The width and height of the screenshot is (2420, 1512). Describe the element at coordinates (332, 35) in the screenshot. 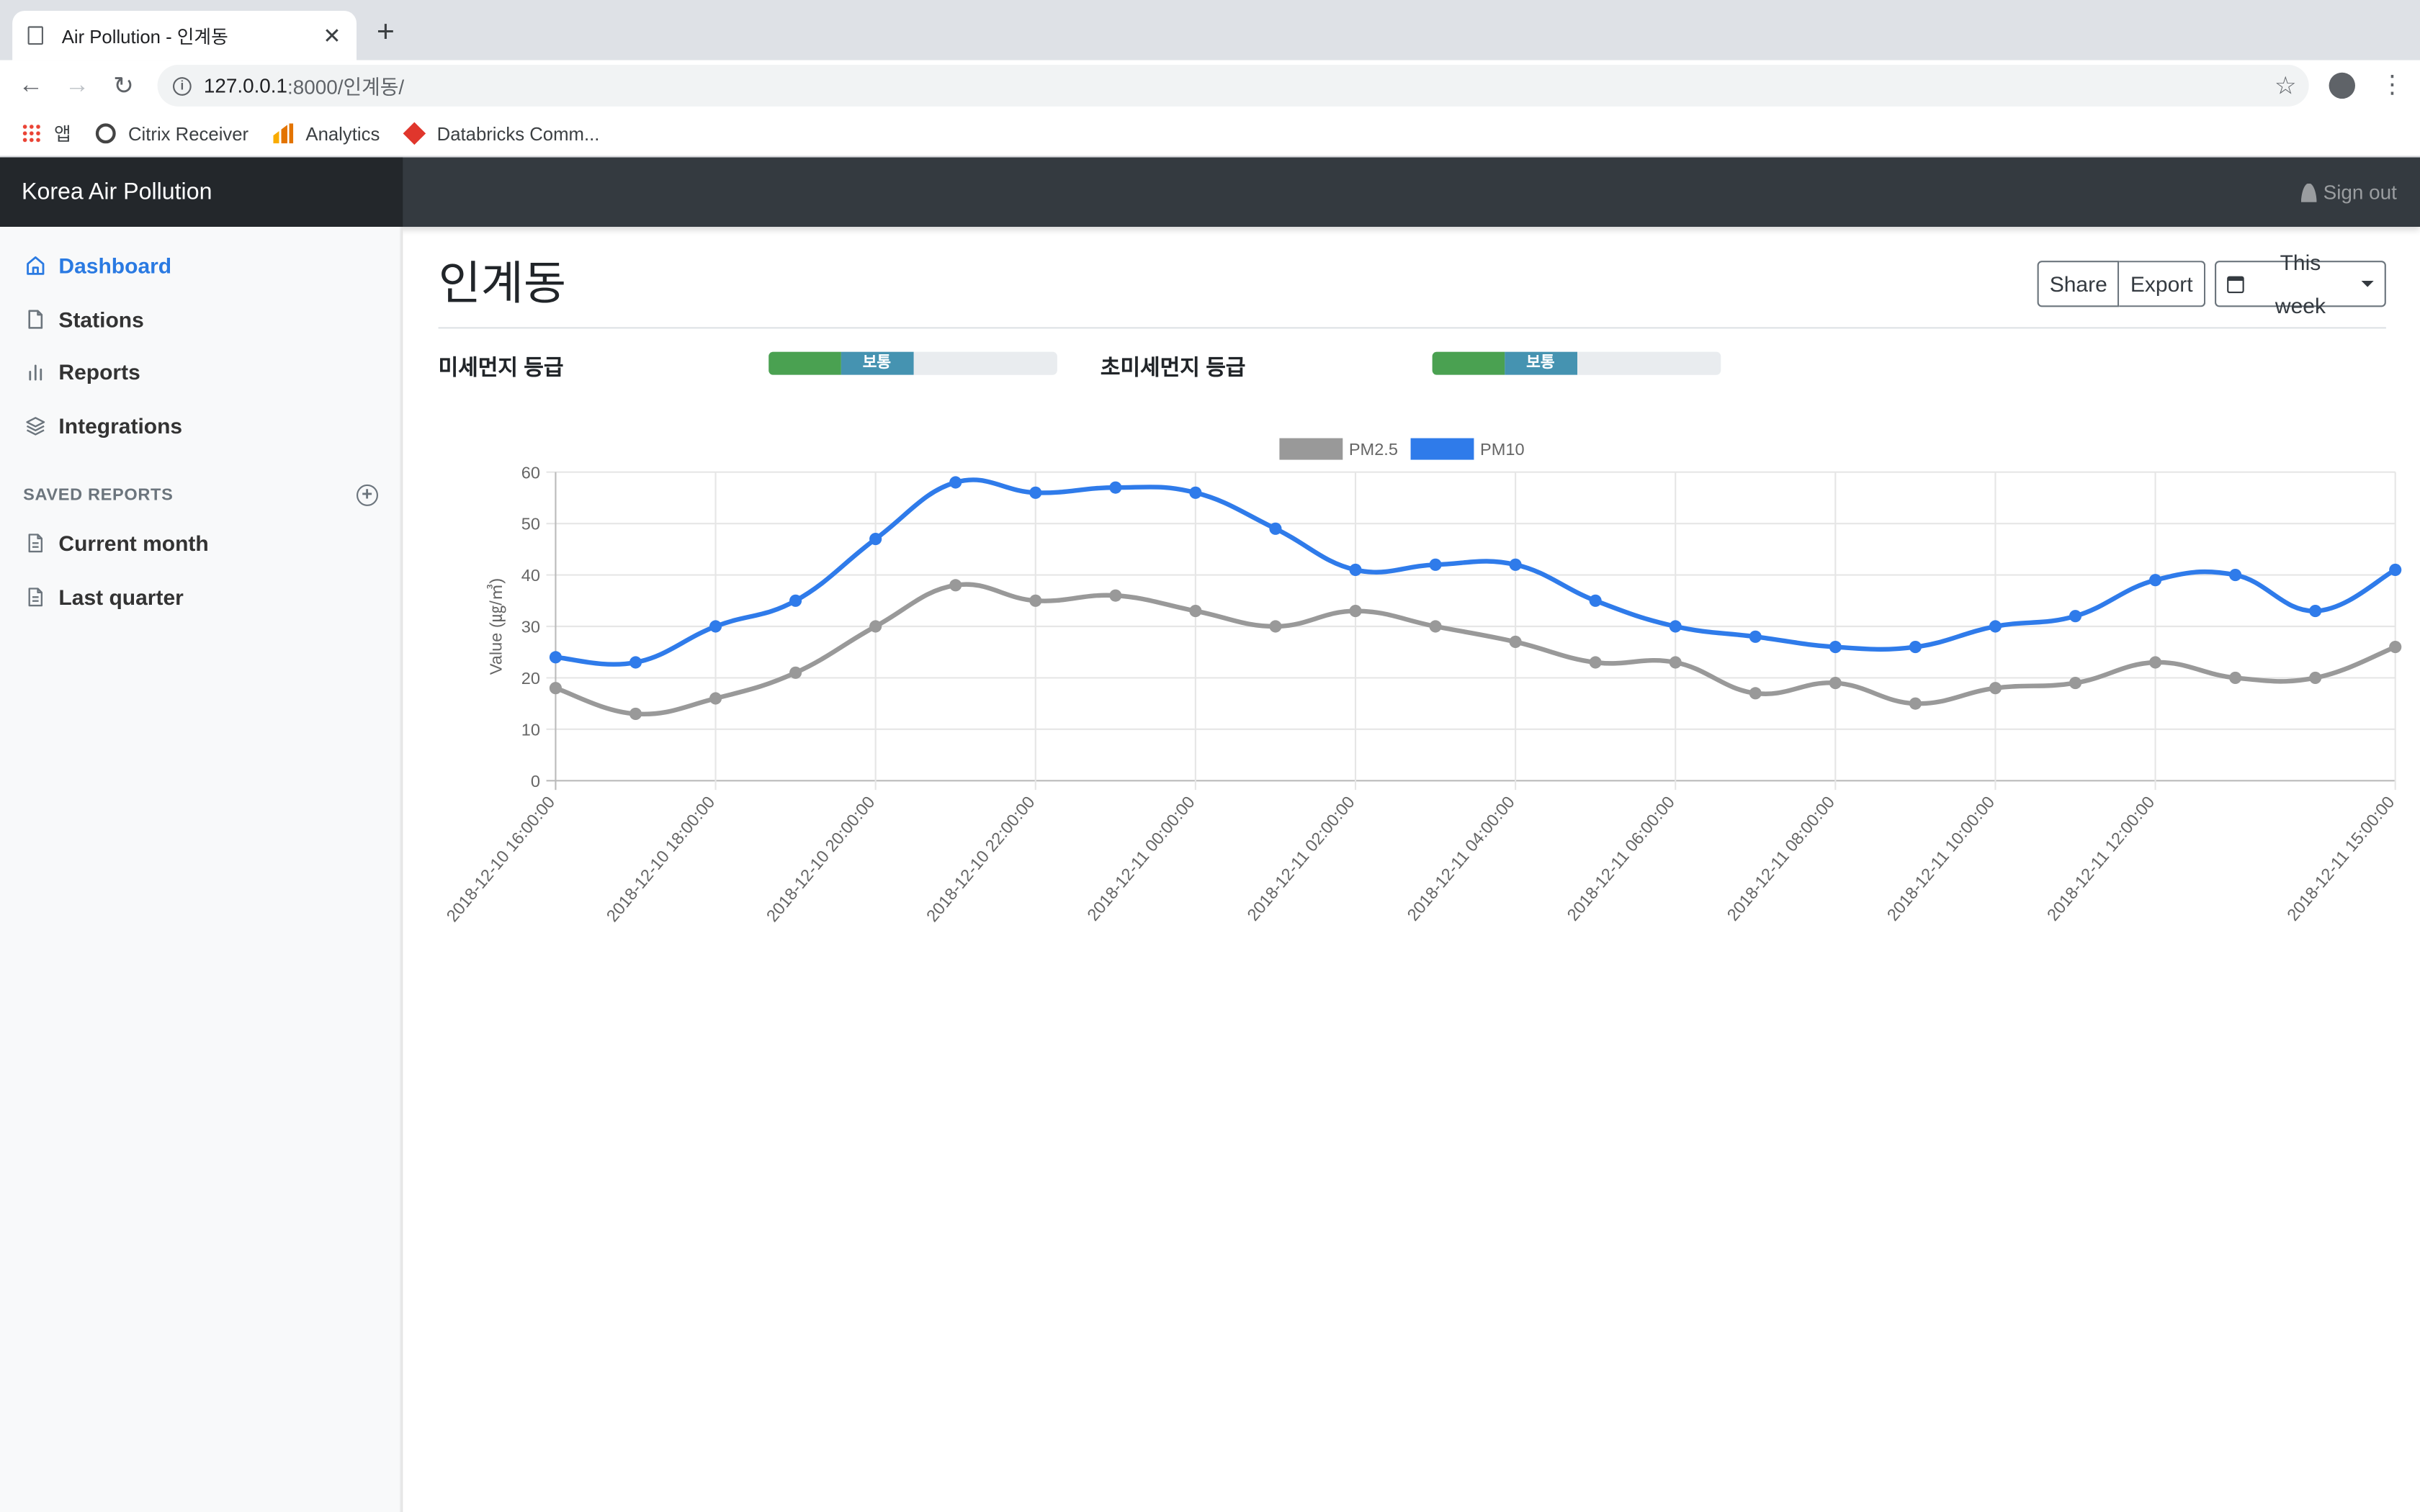

I see `close-tab-icon: ✕` at that location.